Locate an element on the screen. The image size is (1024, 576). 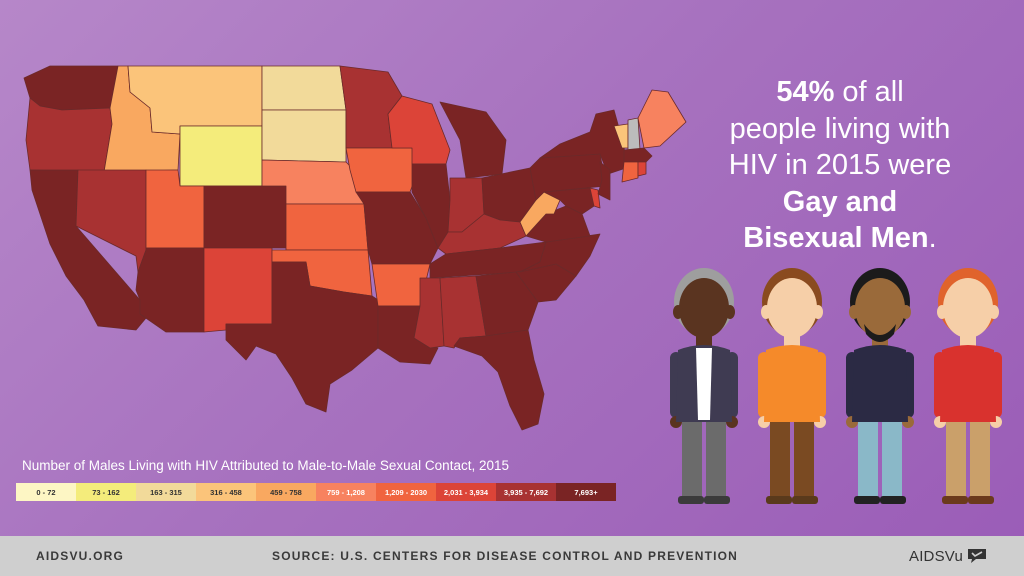
headline-bold-line-2-wrap: Bisexual Men. is located at coordinates (840, 238).